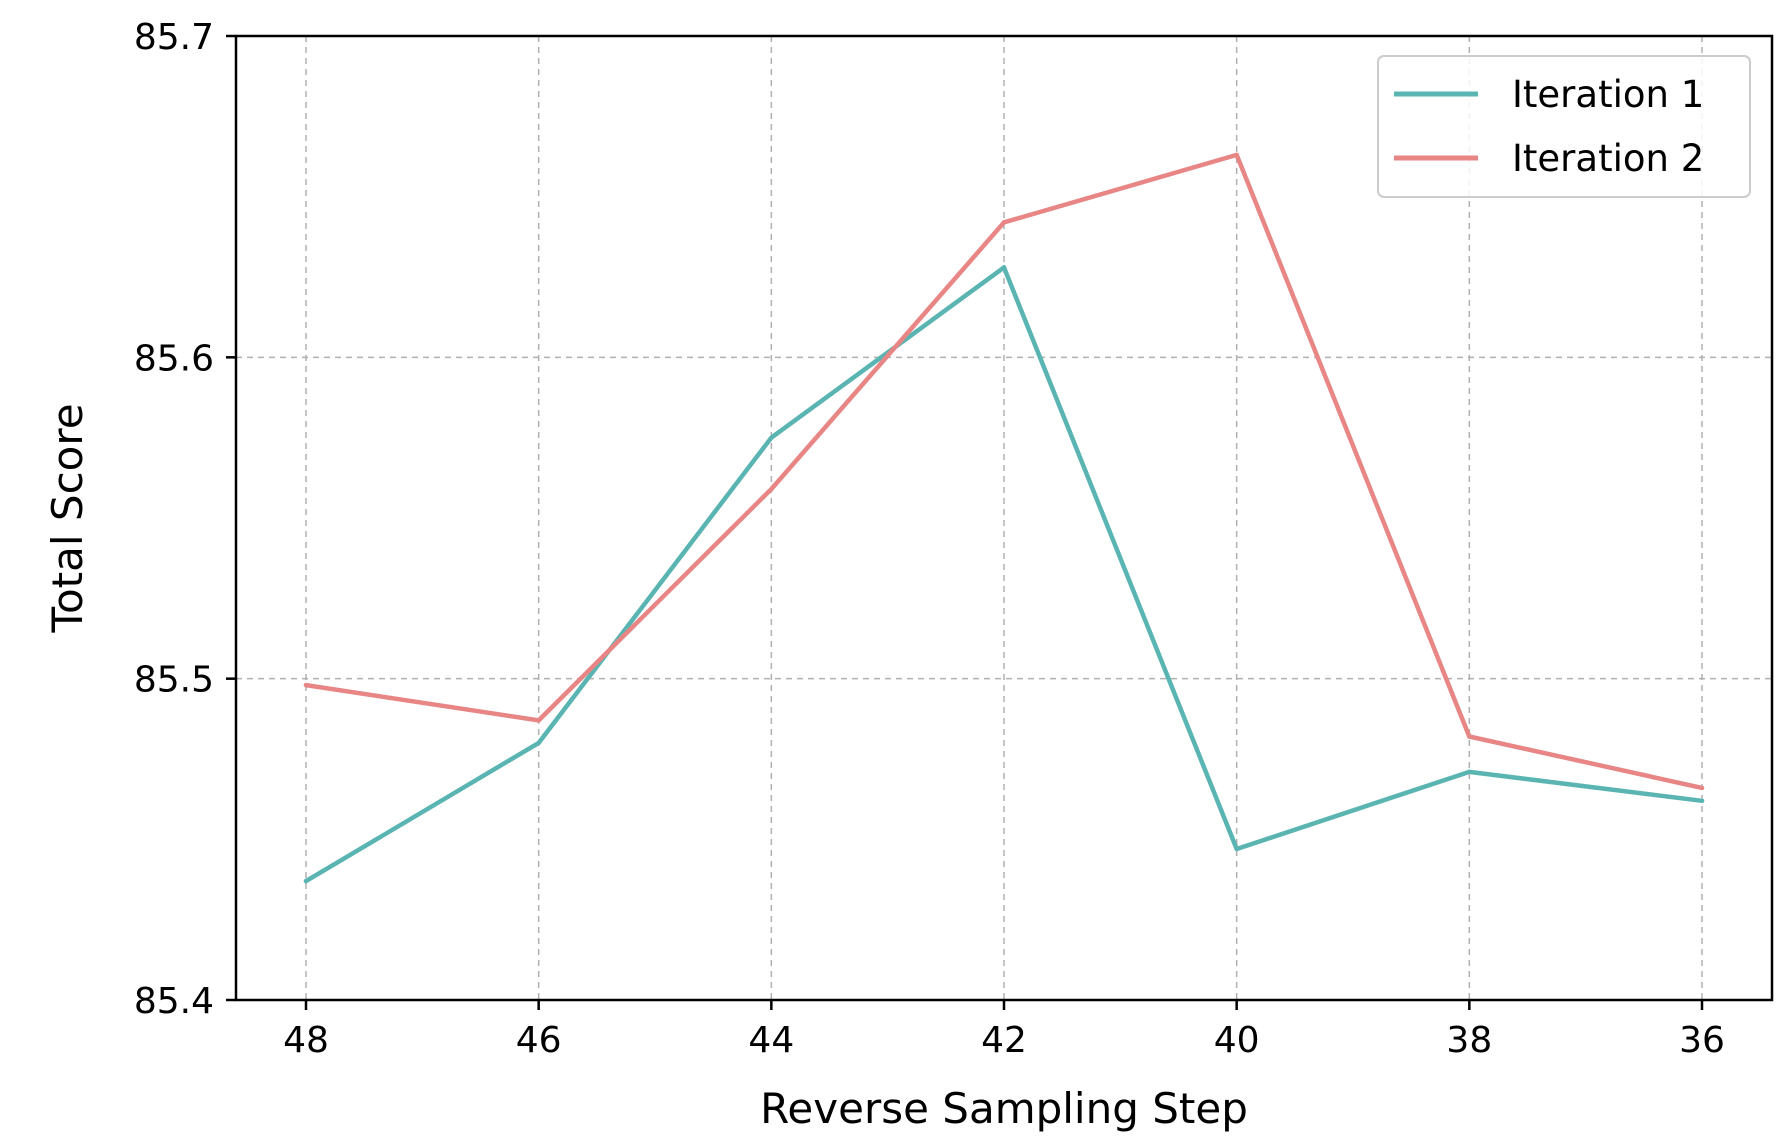  What do you see at coordinates (1608, 158) in the screenshot?
I see `legend-label: Iteration 2` at bounding box center [1608, 158].